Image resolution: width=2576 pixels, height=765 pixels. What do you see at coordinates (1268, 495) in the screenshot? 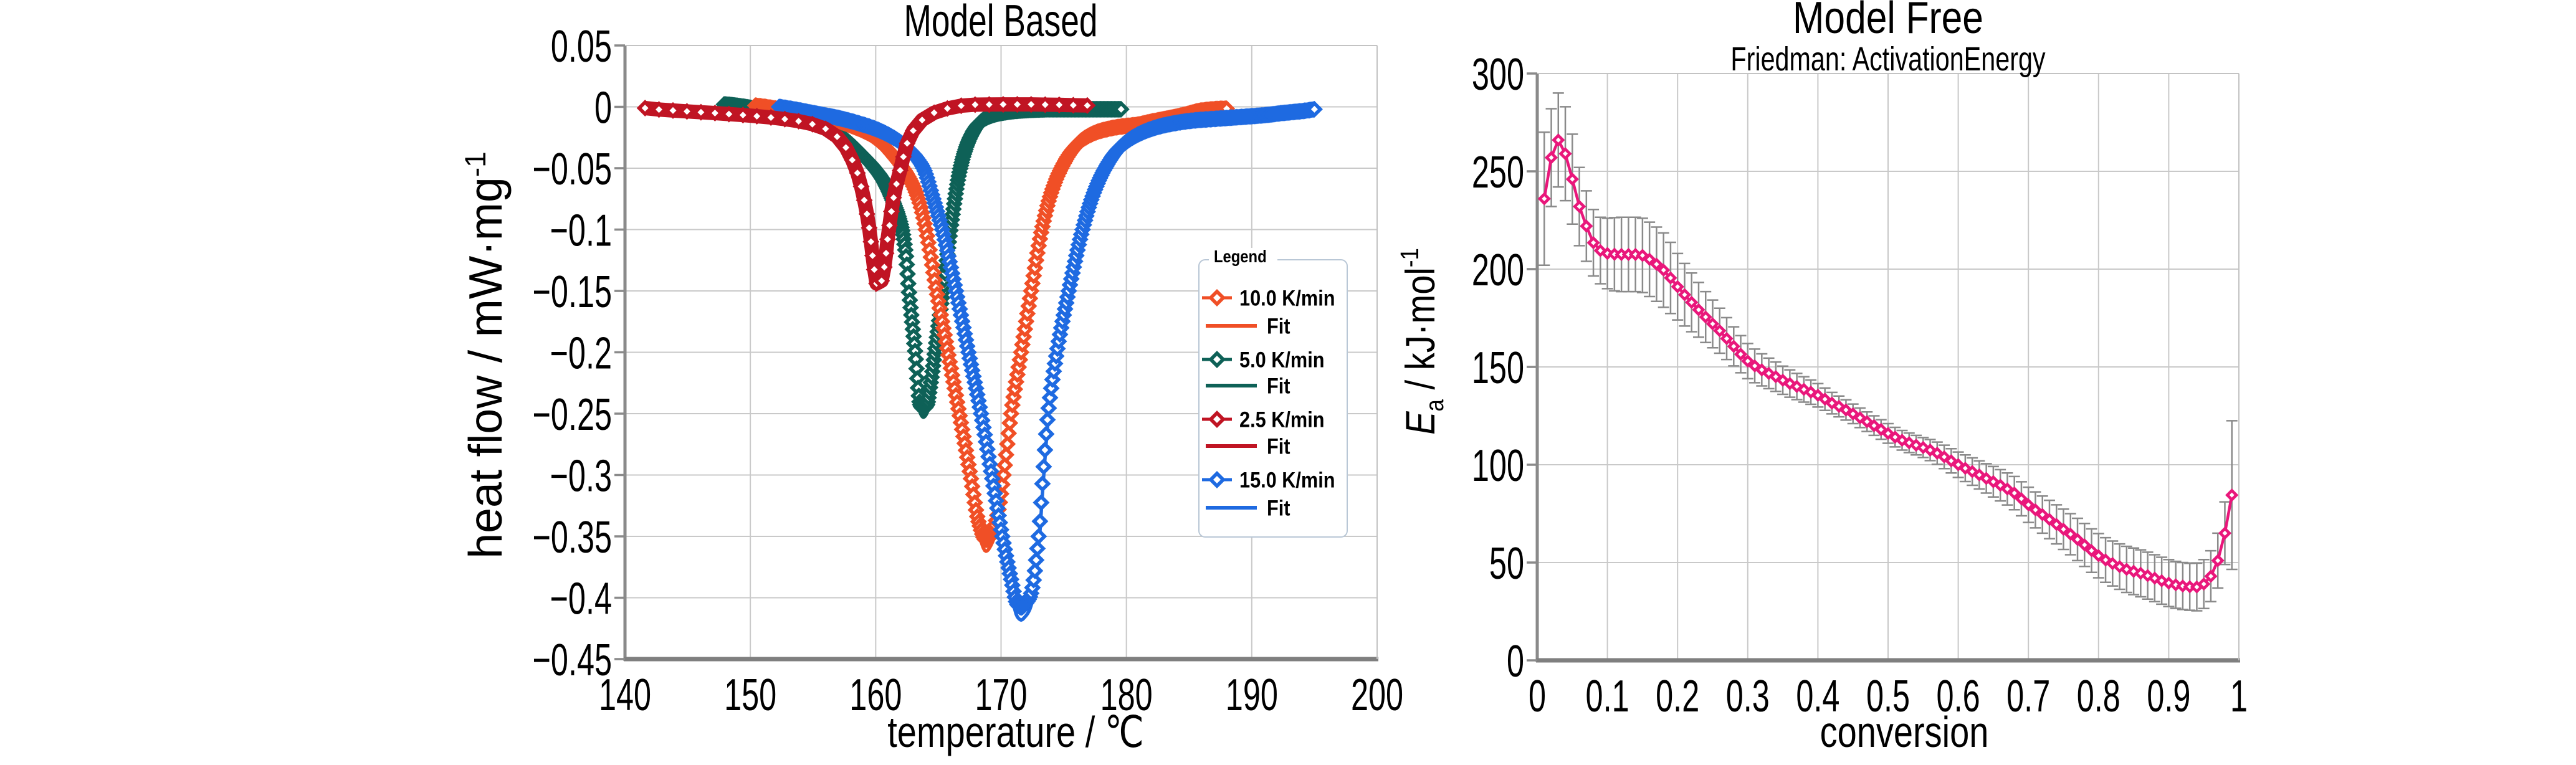
I see `legend-entry: 15.0 K/min Fit` at bounding box center [1268, 495].